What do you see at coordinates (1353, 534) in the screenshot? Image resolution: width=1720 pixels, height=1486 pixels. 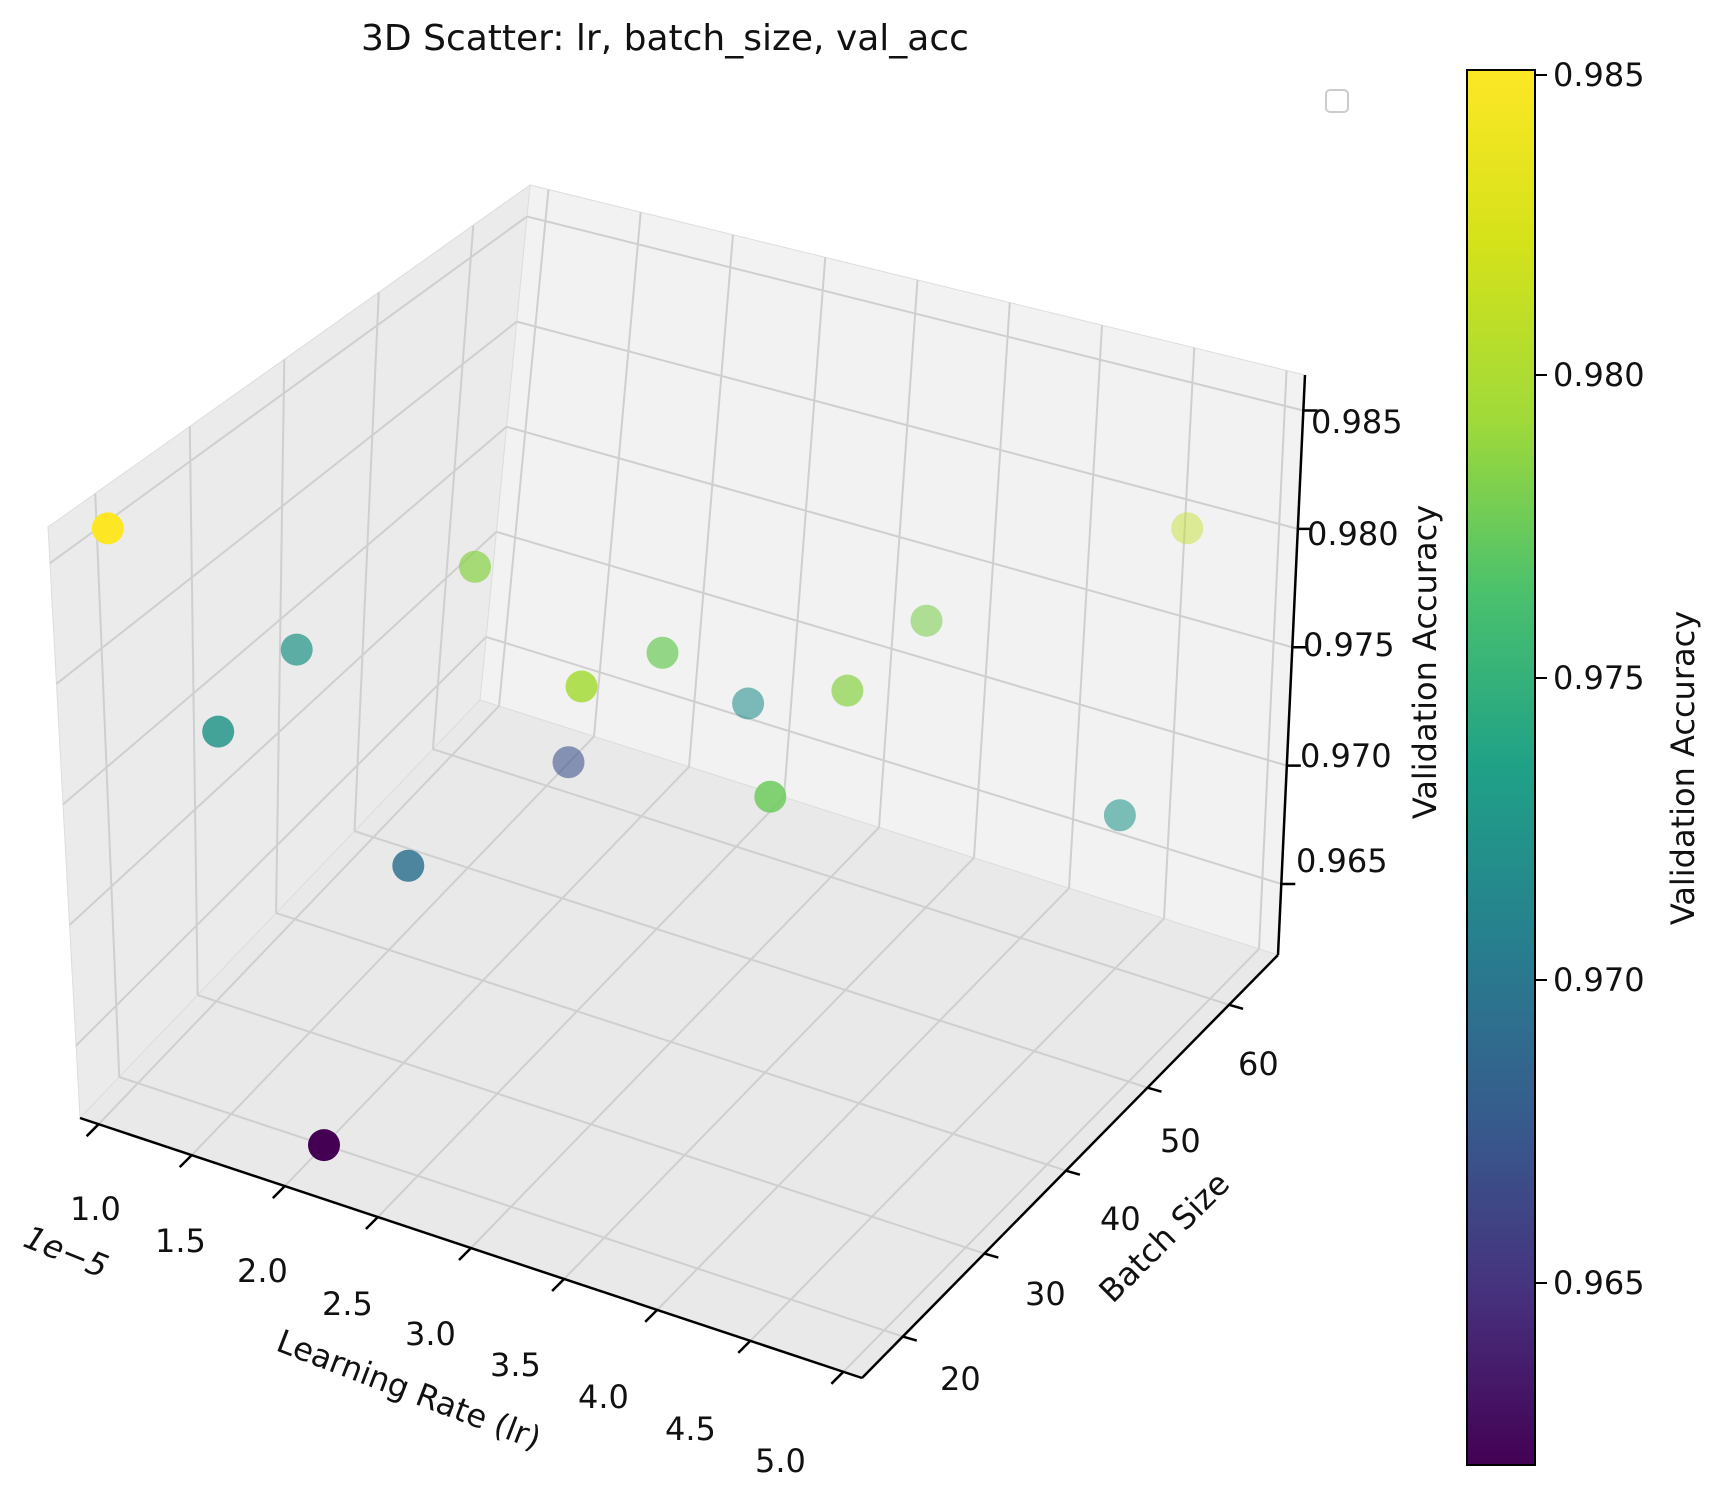 I see `z-tick-label: 0.980` at bounding box center [1353, 534].